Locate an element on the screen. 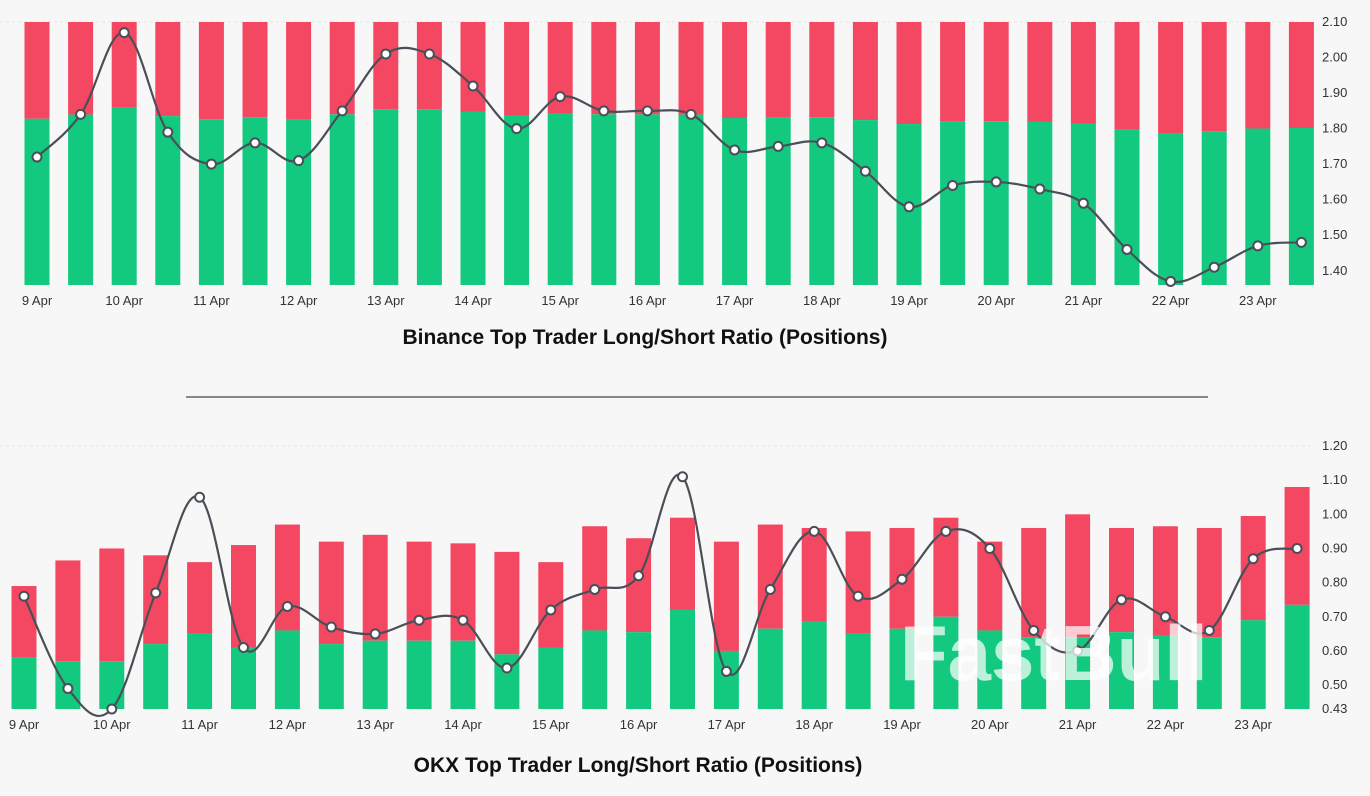  x-tick-label: 12 Apr is located at coordinates (288, 724).